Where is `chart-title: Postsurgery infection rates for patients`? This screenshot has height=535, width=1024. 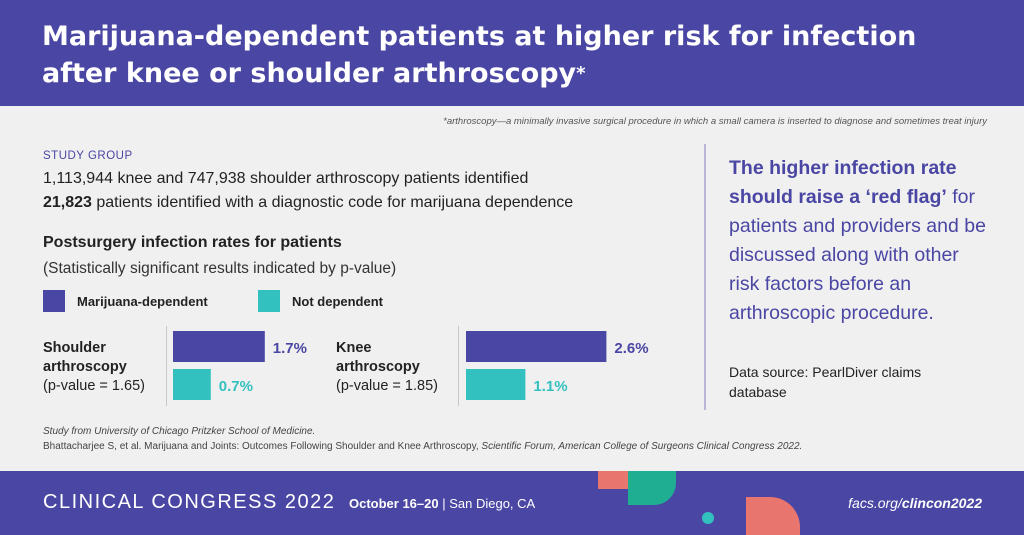 chart-title: Postsurgery infection rates for patients is located at coordinates (192, 242).